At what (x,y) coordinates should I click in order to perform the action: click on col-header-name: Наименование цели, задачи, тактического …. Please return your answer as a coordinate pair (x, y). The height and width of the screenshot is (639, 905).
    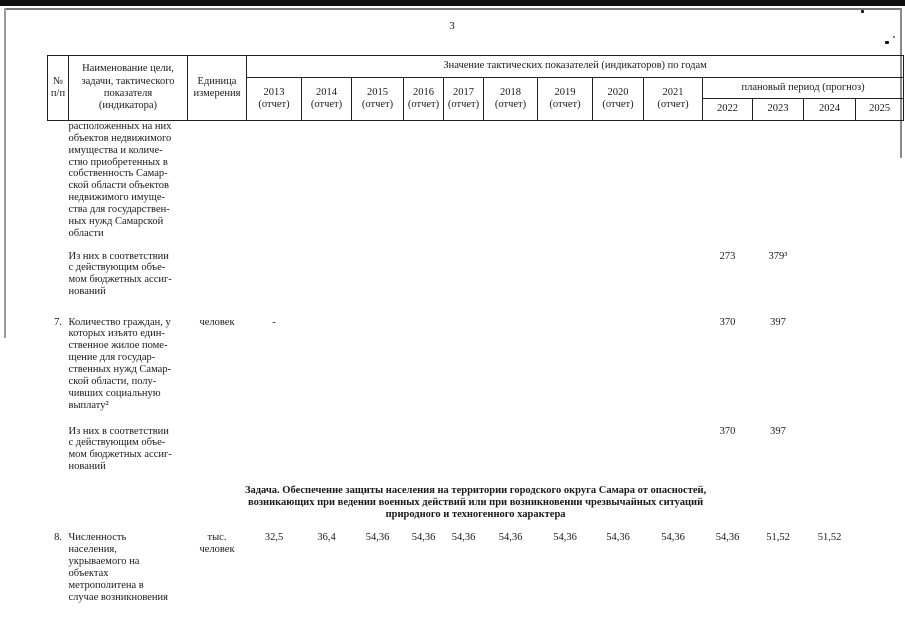
    Looking at the image, I should click on (128, 88).